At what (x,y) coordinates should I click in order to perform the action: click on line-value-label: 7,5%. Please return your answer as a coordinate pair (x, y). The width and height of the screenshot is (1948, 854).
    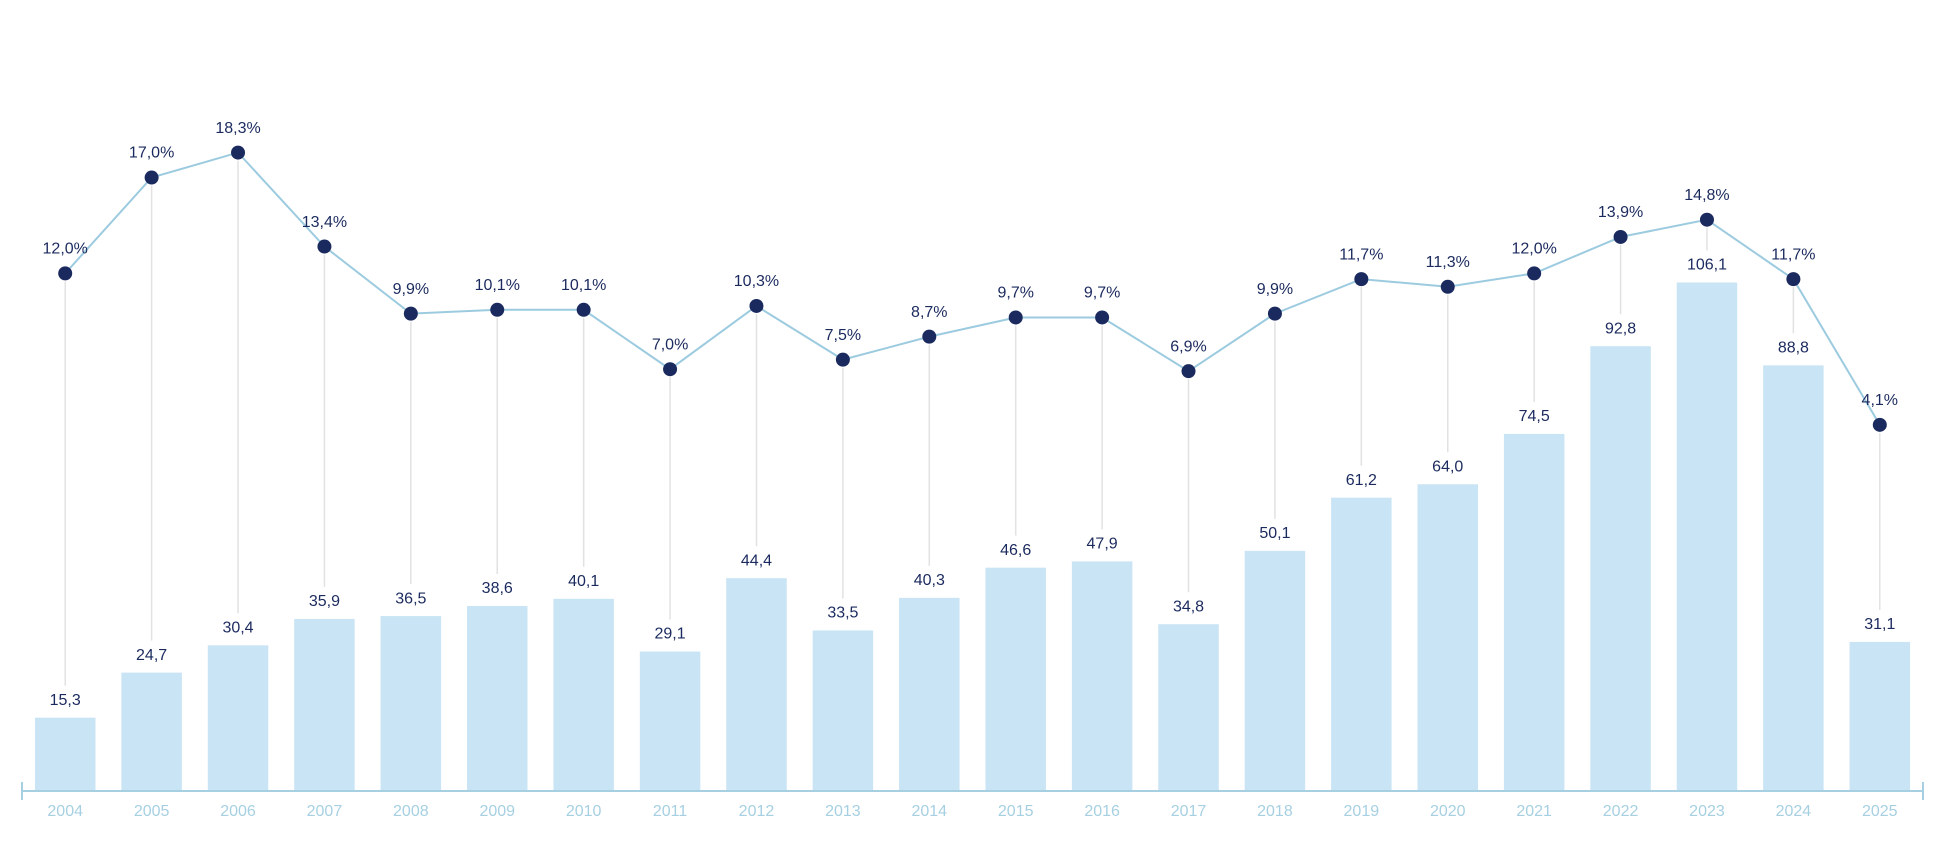
    Looking at the image, I should click on (843, 335).